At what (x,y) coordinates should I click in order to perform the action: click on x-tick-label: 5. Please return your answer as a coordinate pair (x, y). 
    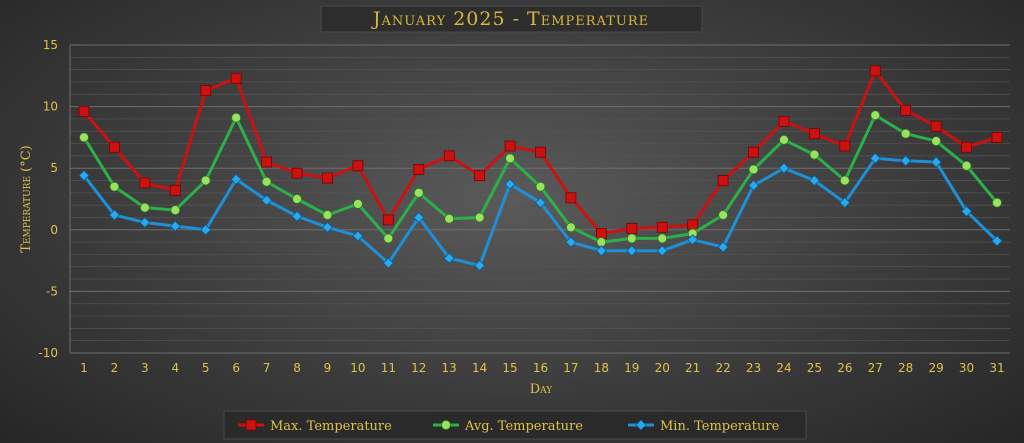
    Looking at the image, I should click on (206, 368).